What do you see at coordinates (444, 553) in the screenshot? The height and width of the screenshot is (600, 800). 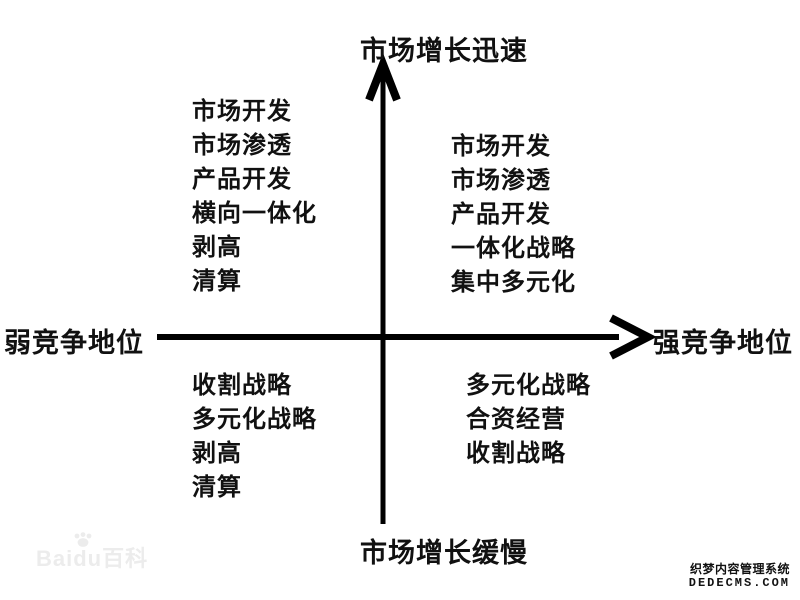 I see `axis-label-bottom: 市场增长缓慢` at bounding box center [444, 553].